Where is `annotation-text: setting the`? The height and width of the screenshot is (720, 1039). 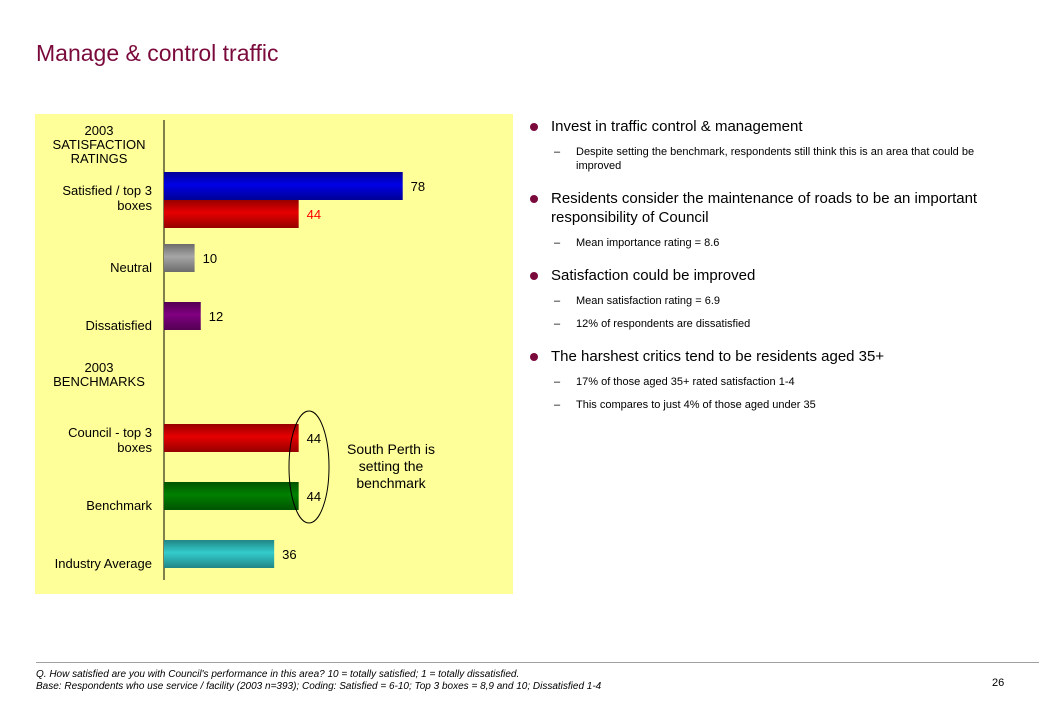
annotation-text: setting the is located at coordinates (391, 466).